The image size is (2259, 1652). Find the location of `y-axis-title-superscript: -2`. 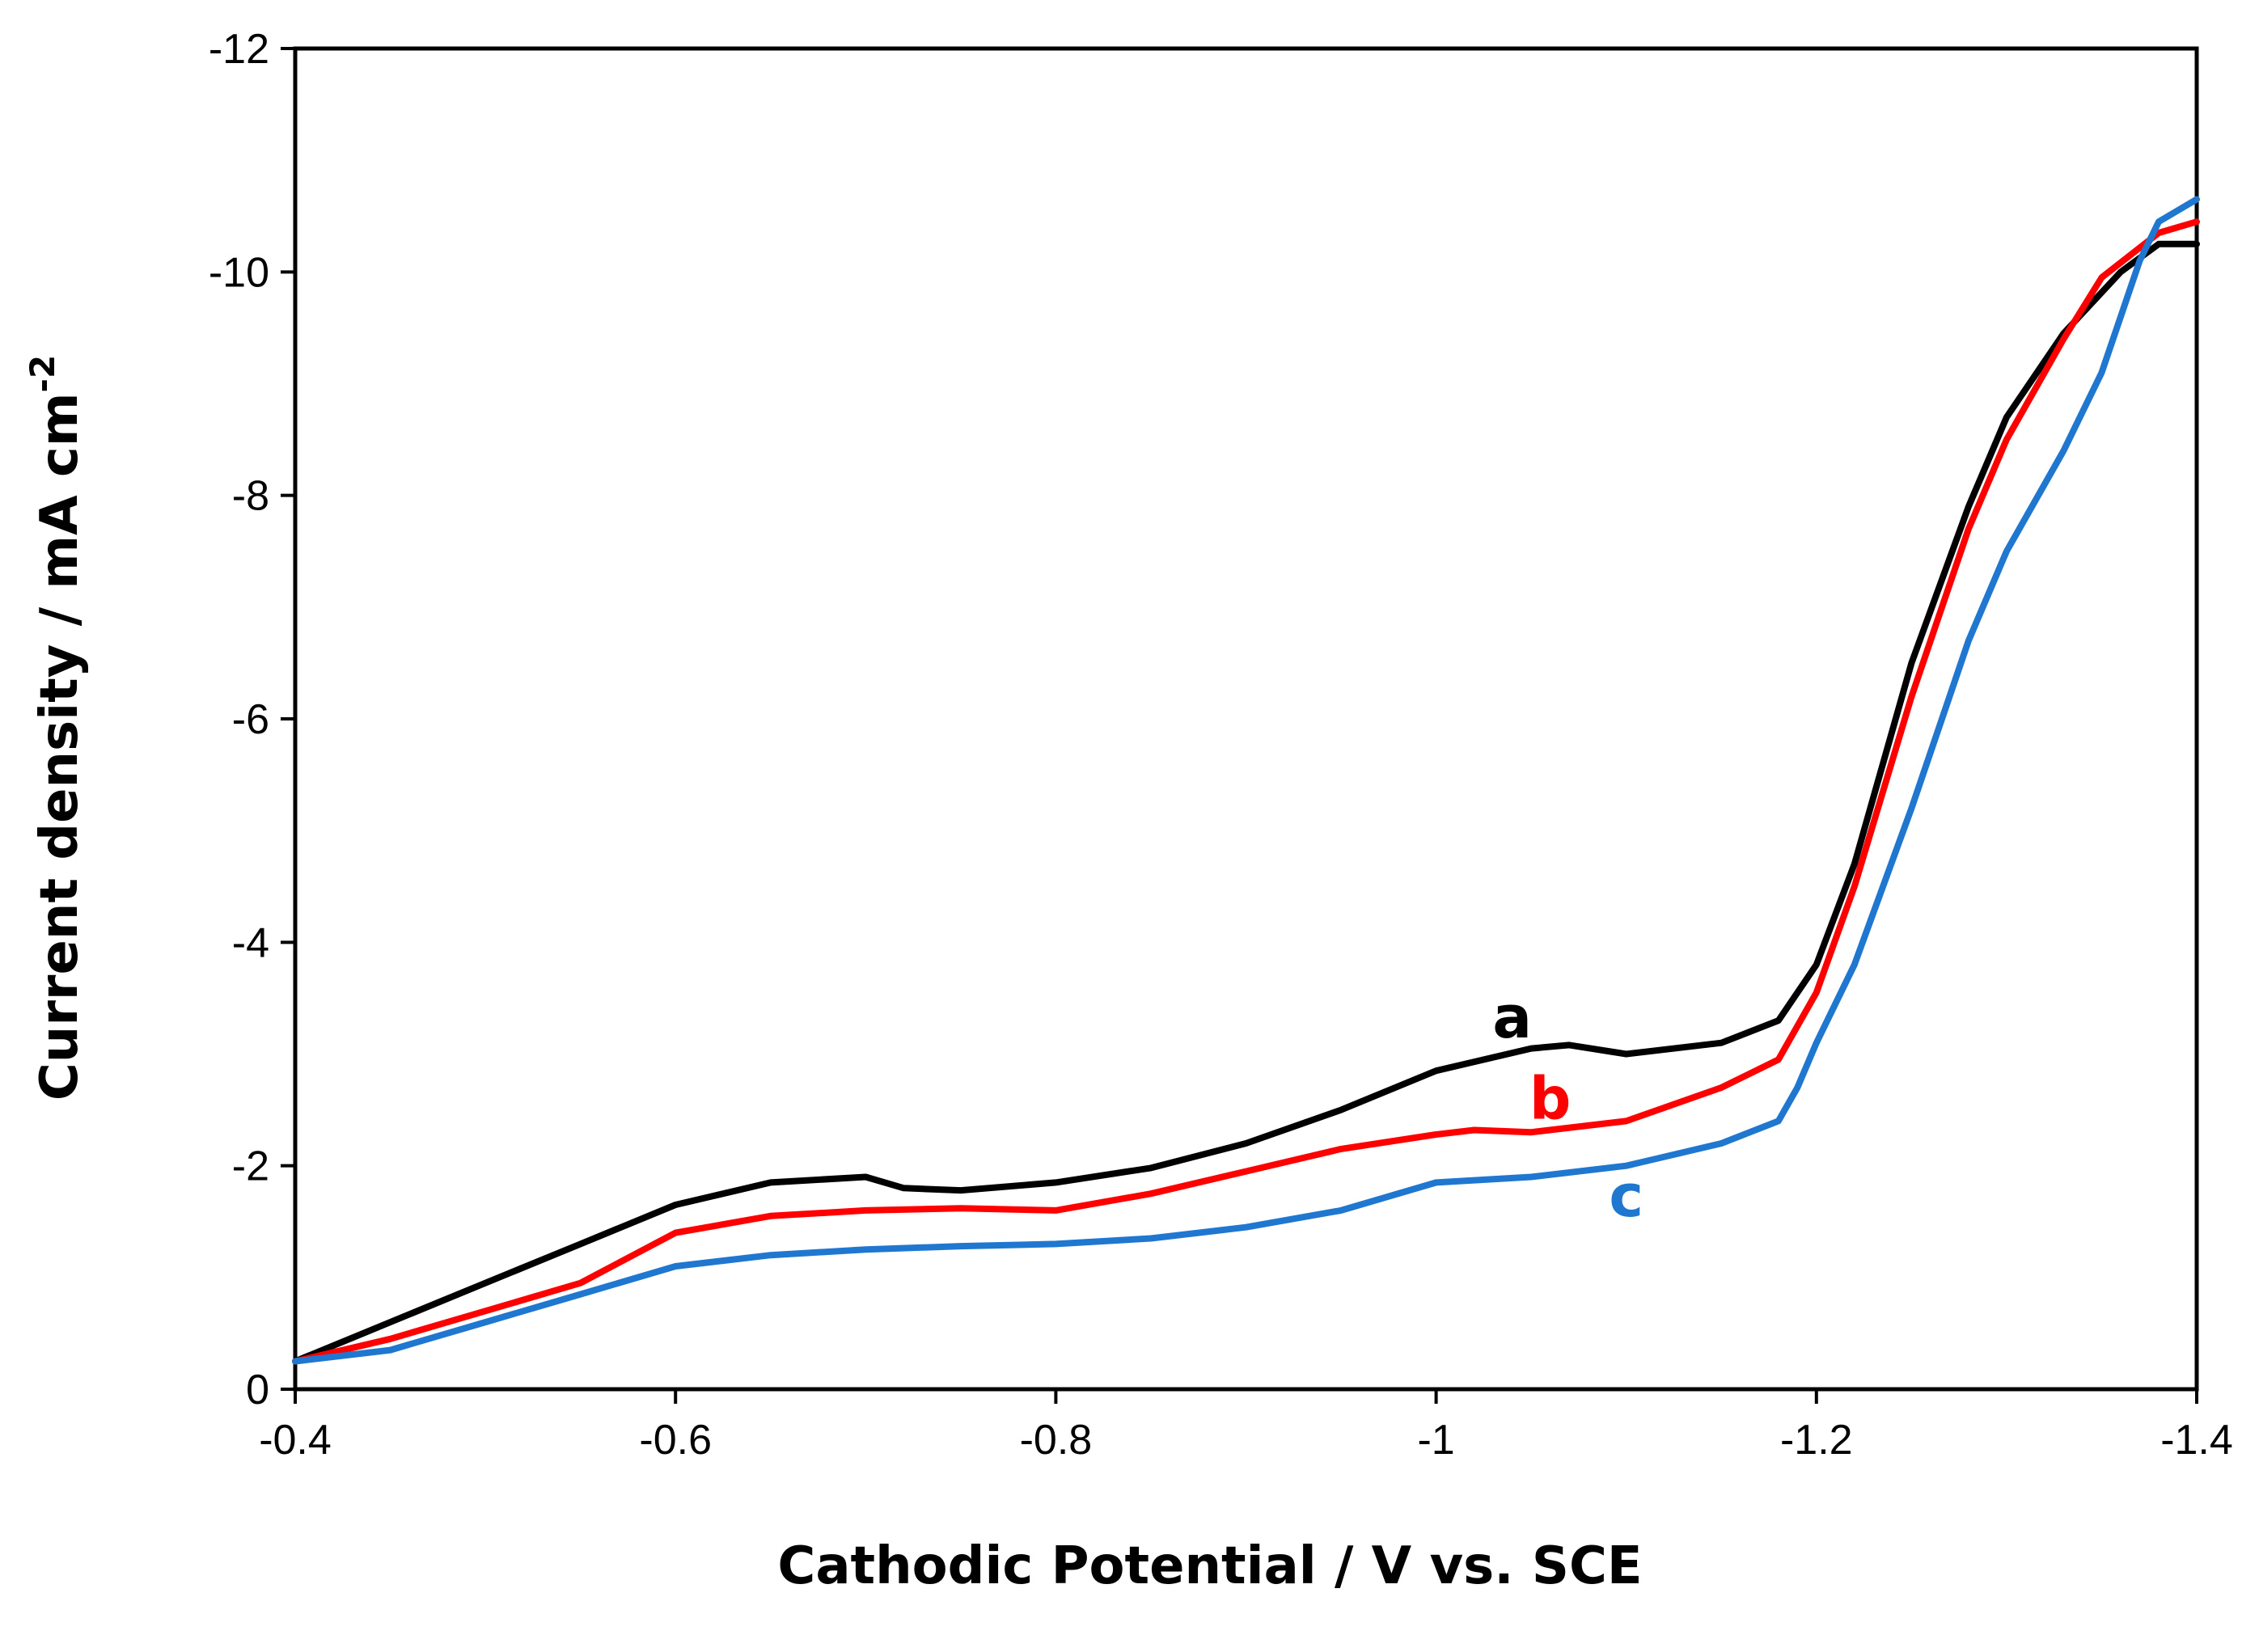

y-axis-title-superscript: -2 is located at coordinates (42, 374).